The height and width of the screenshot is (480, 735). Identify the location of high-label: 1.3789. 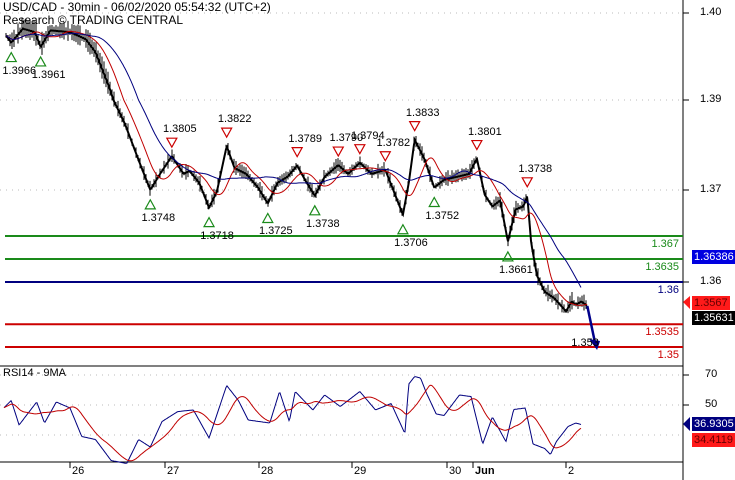
(305, 138).